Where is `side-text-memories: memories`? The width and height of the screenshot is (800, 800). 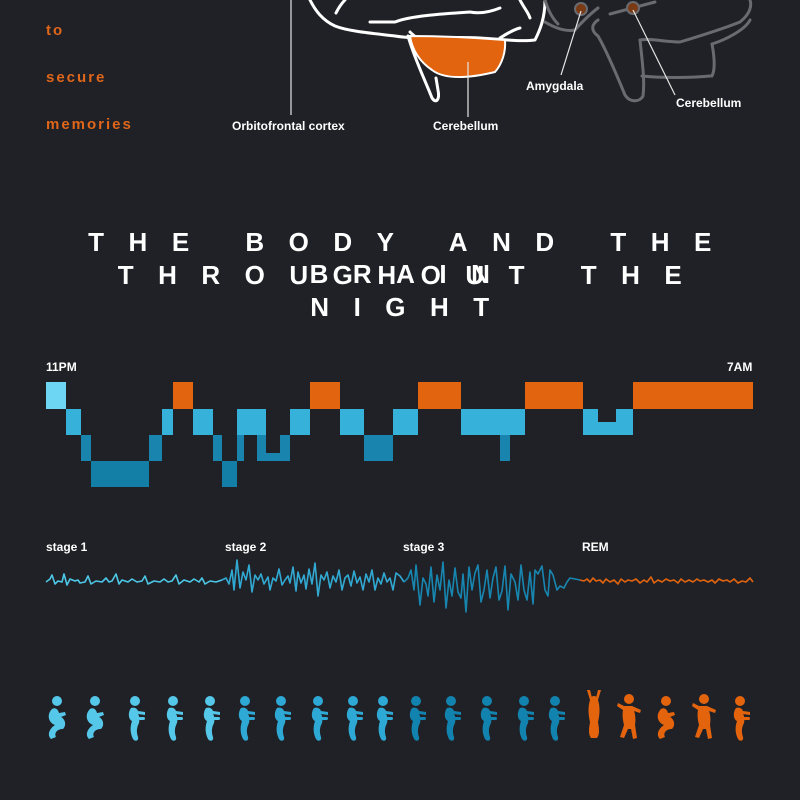
side-text-memories: memories is located at coordinates (89, 124).